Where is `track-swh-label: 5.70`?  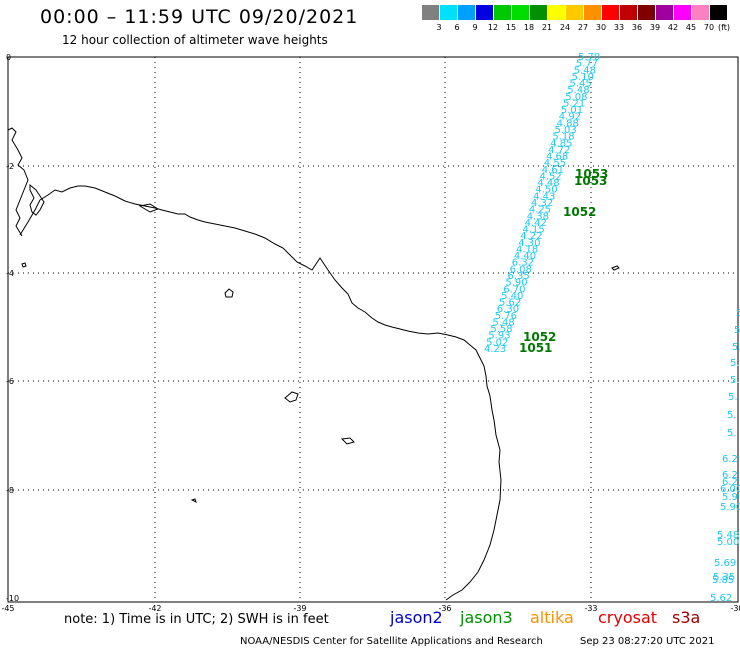 track-swh-label: 5.70 is located at coordinates (589, 57).